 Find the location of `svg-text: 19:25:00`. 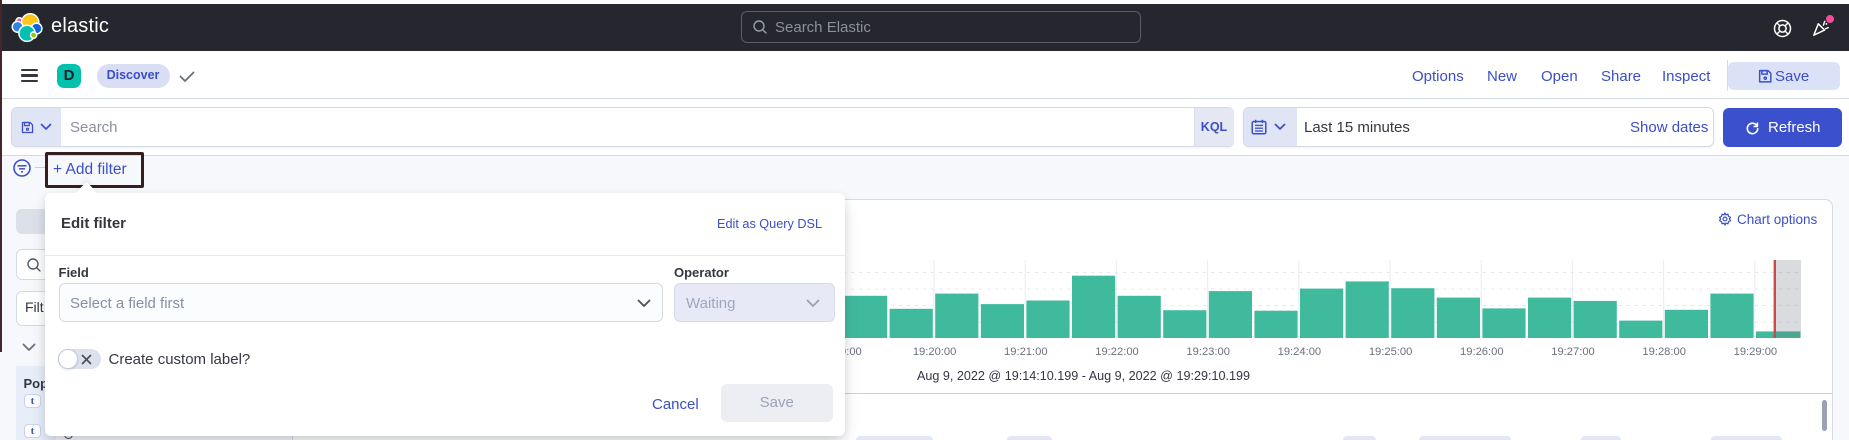

svg-text: 19:25:00 is located at coordinates (1391, 352).